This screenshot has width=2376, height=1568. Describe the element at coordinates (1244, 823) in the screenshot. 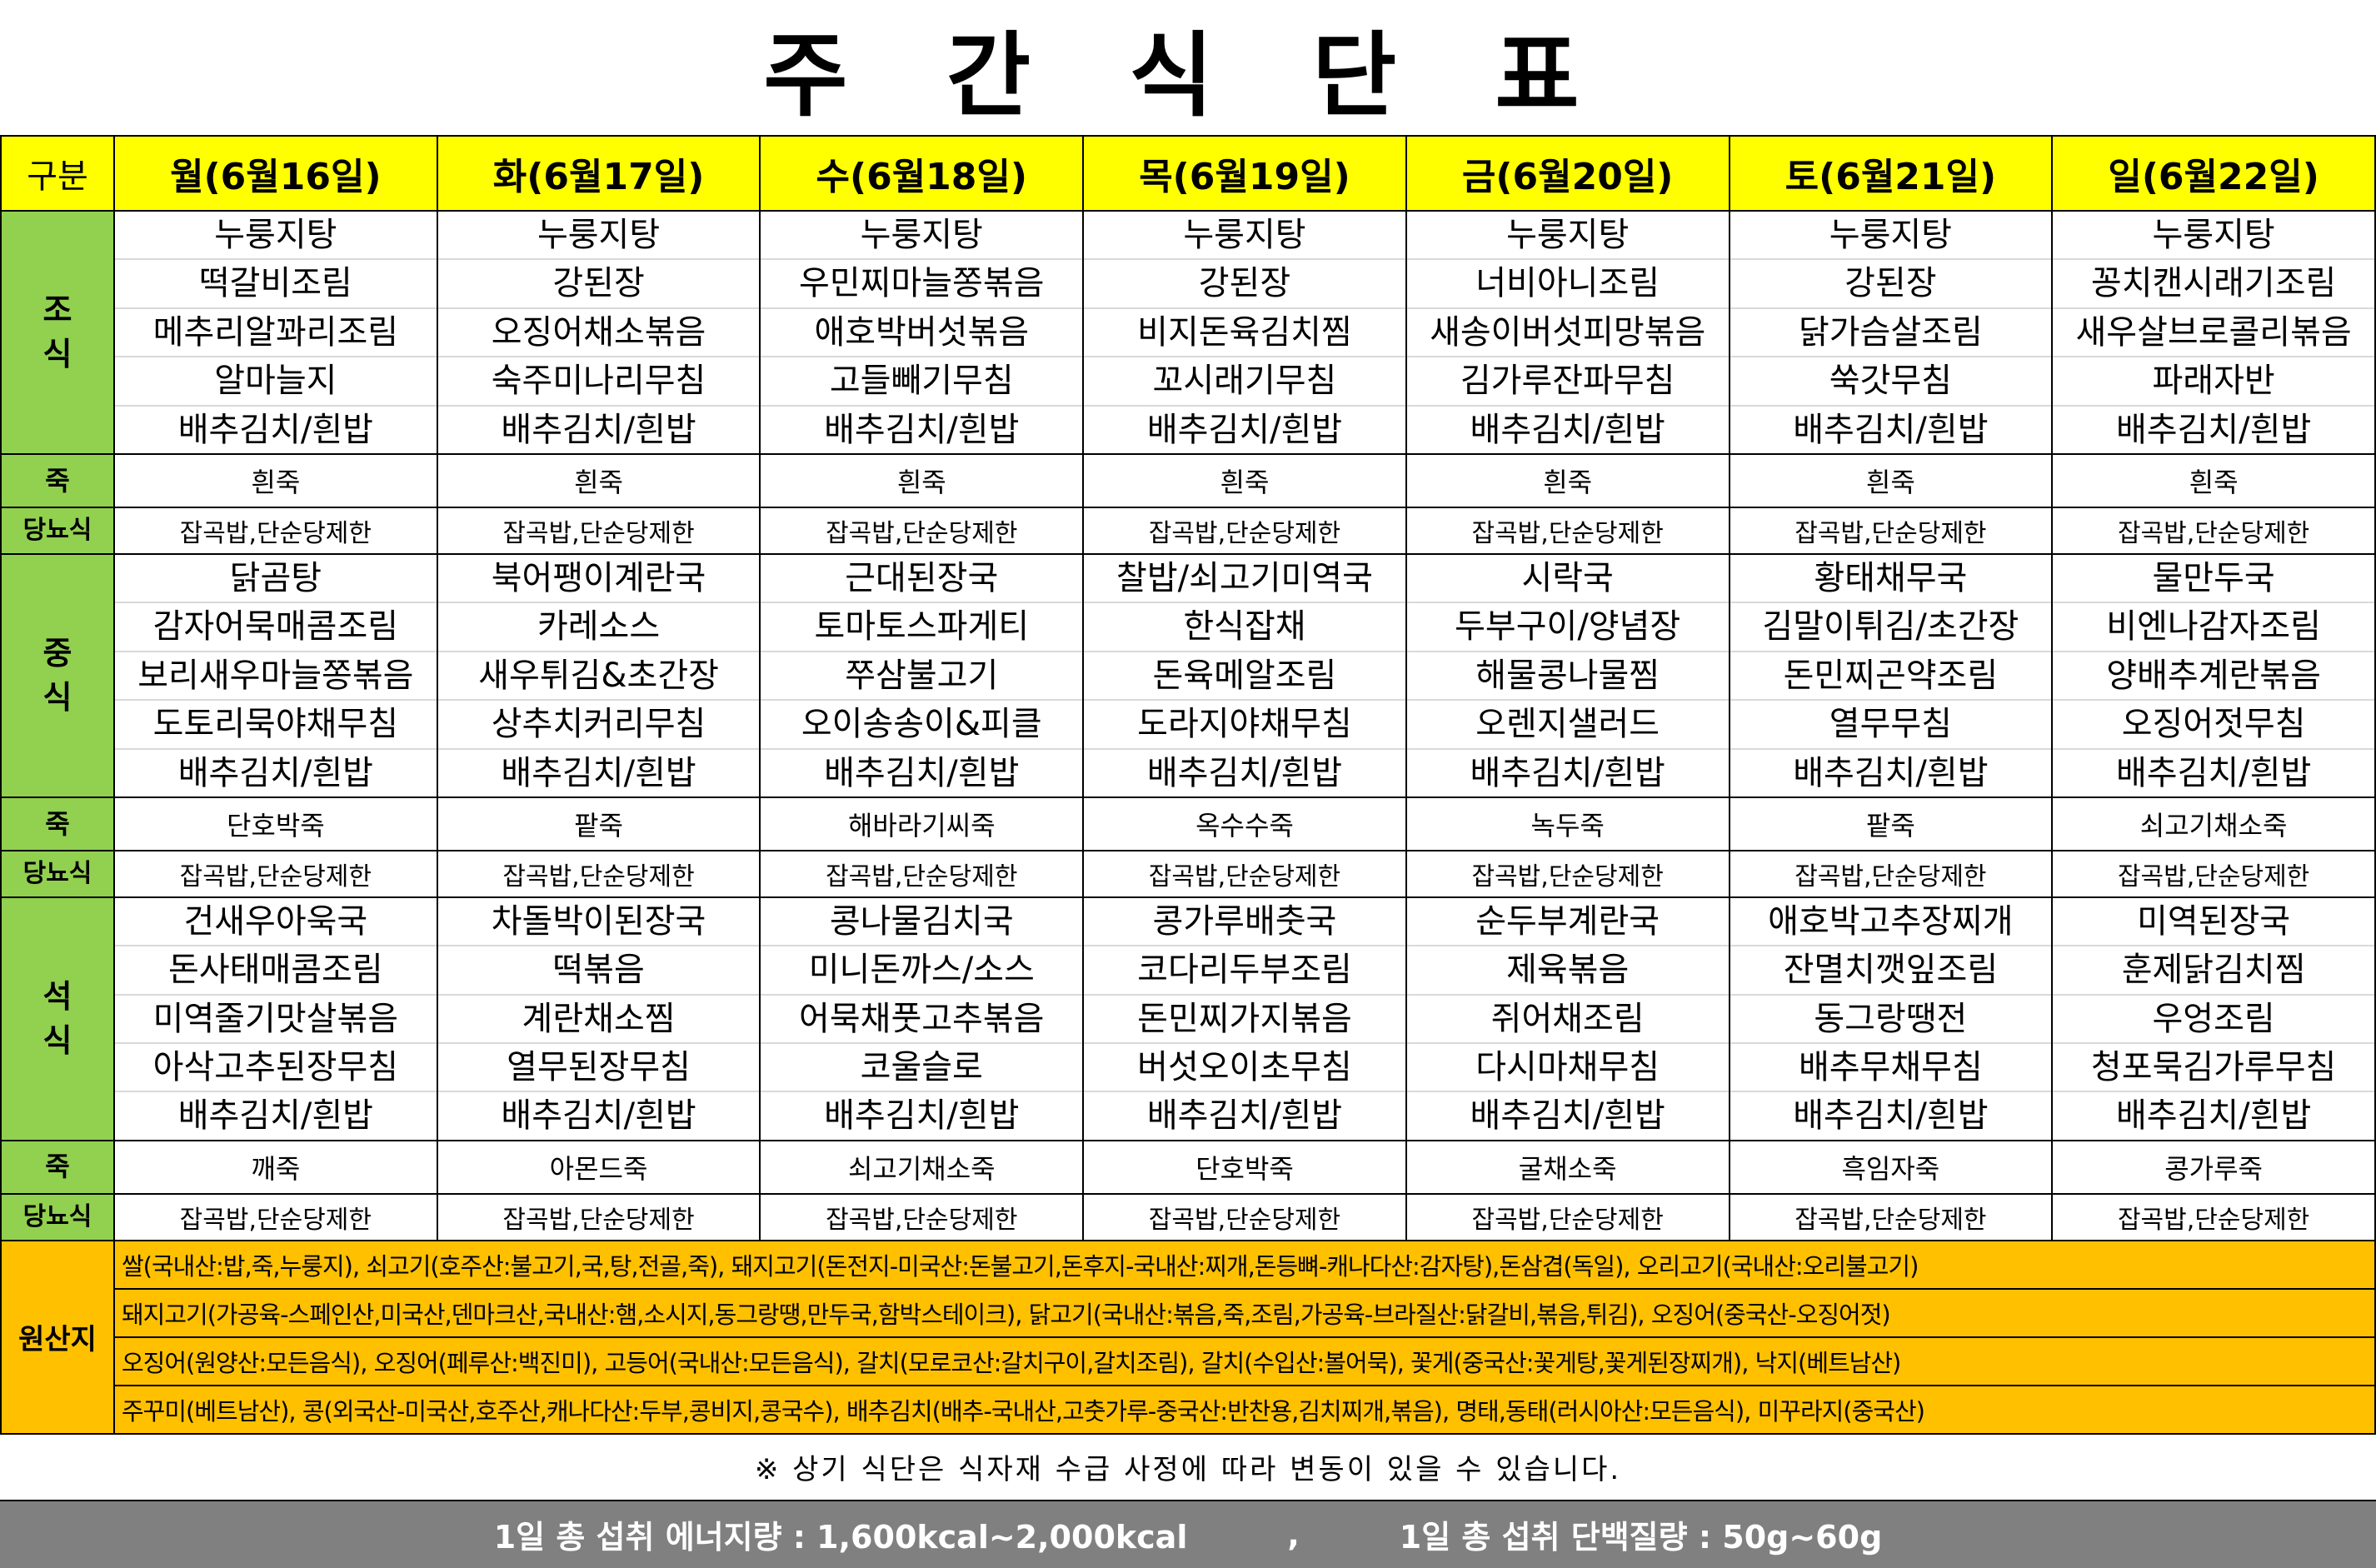

I see `porridge-cell: 옥수수죽` at that location.